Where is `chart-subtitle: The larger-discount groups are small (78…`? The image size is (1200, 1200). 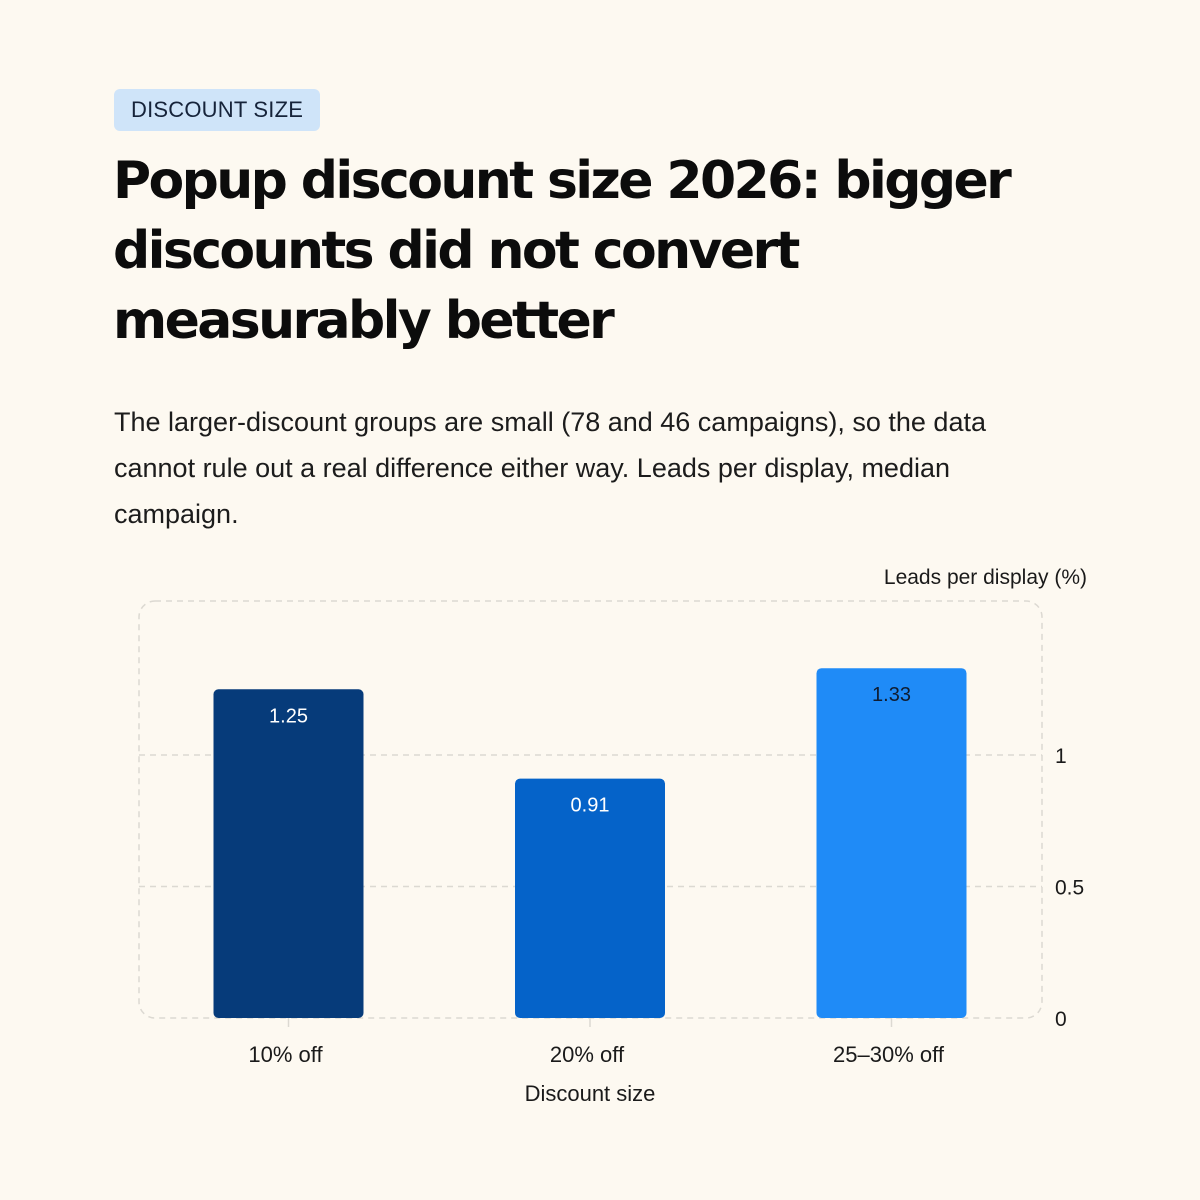 chart-subtitle: The larger-discount groups are small (78… is located at coordinates (550, 468).